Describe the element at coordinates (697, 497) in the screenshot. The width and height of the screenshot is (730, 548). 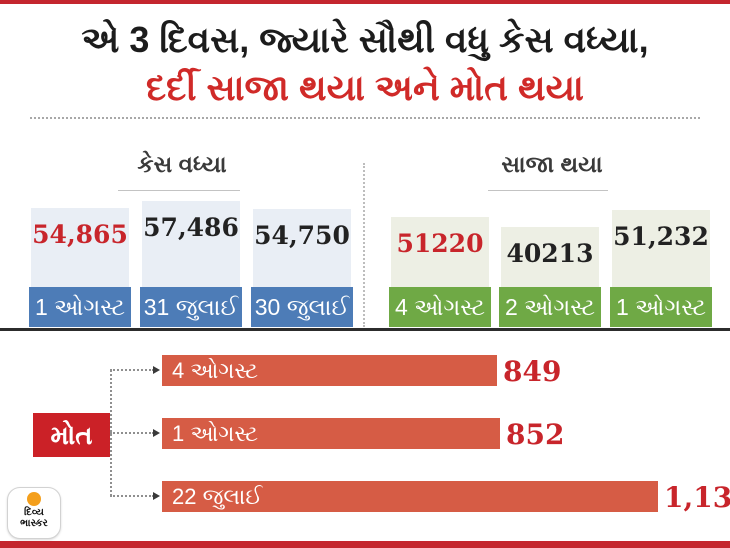
I see `deaths-value-3: 1,130` at that location.